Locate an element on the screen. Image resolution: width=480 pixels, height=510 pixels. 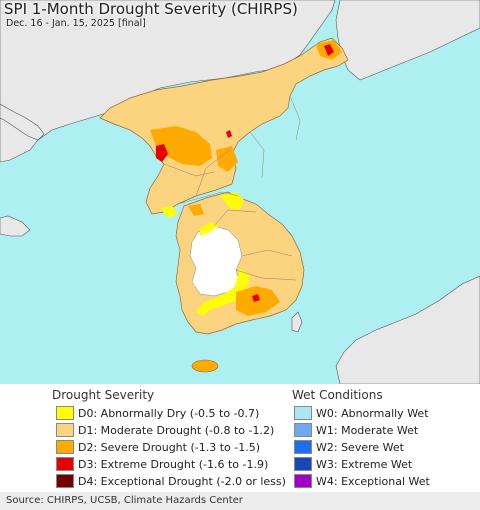
legend-label: D4: Exceptional Drought (-2.0 or less) is located at coordinates (182, 481).